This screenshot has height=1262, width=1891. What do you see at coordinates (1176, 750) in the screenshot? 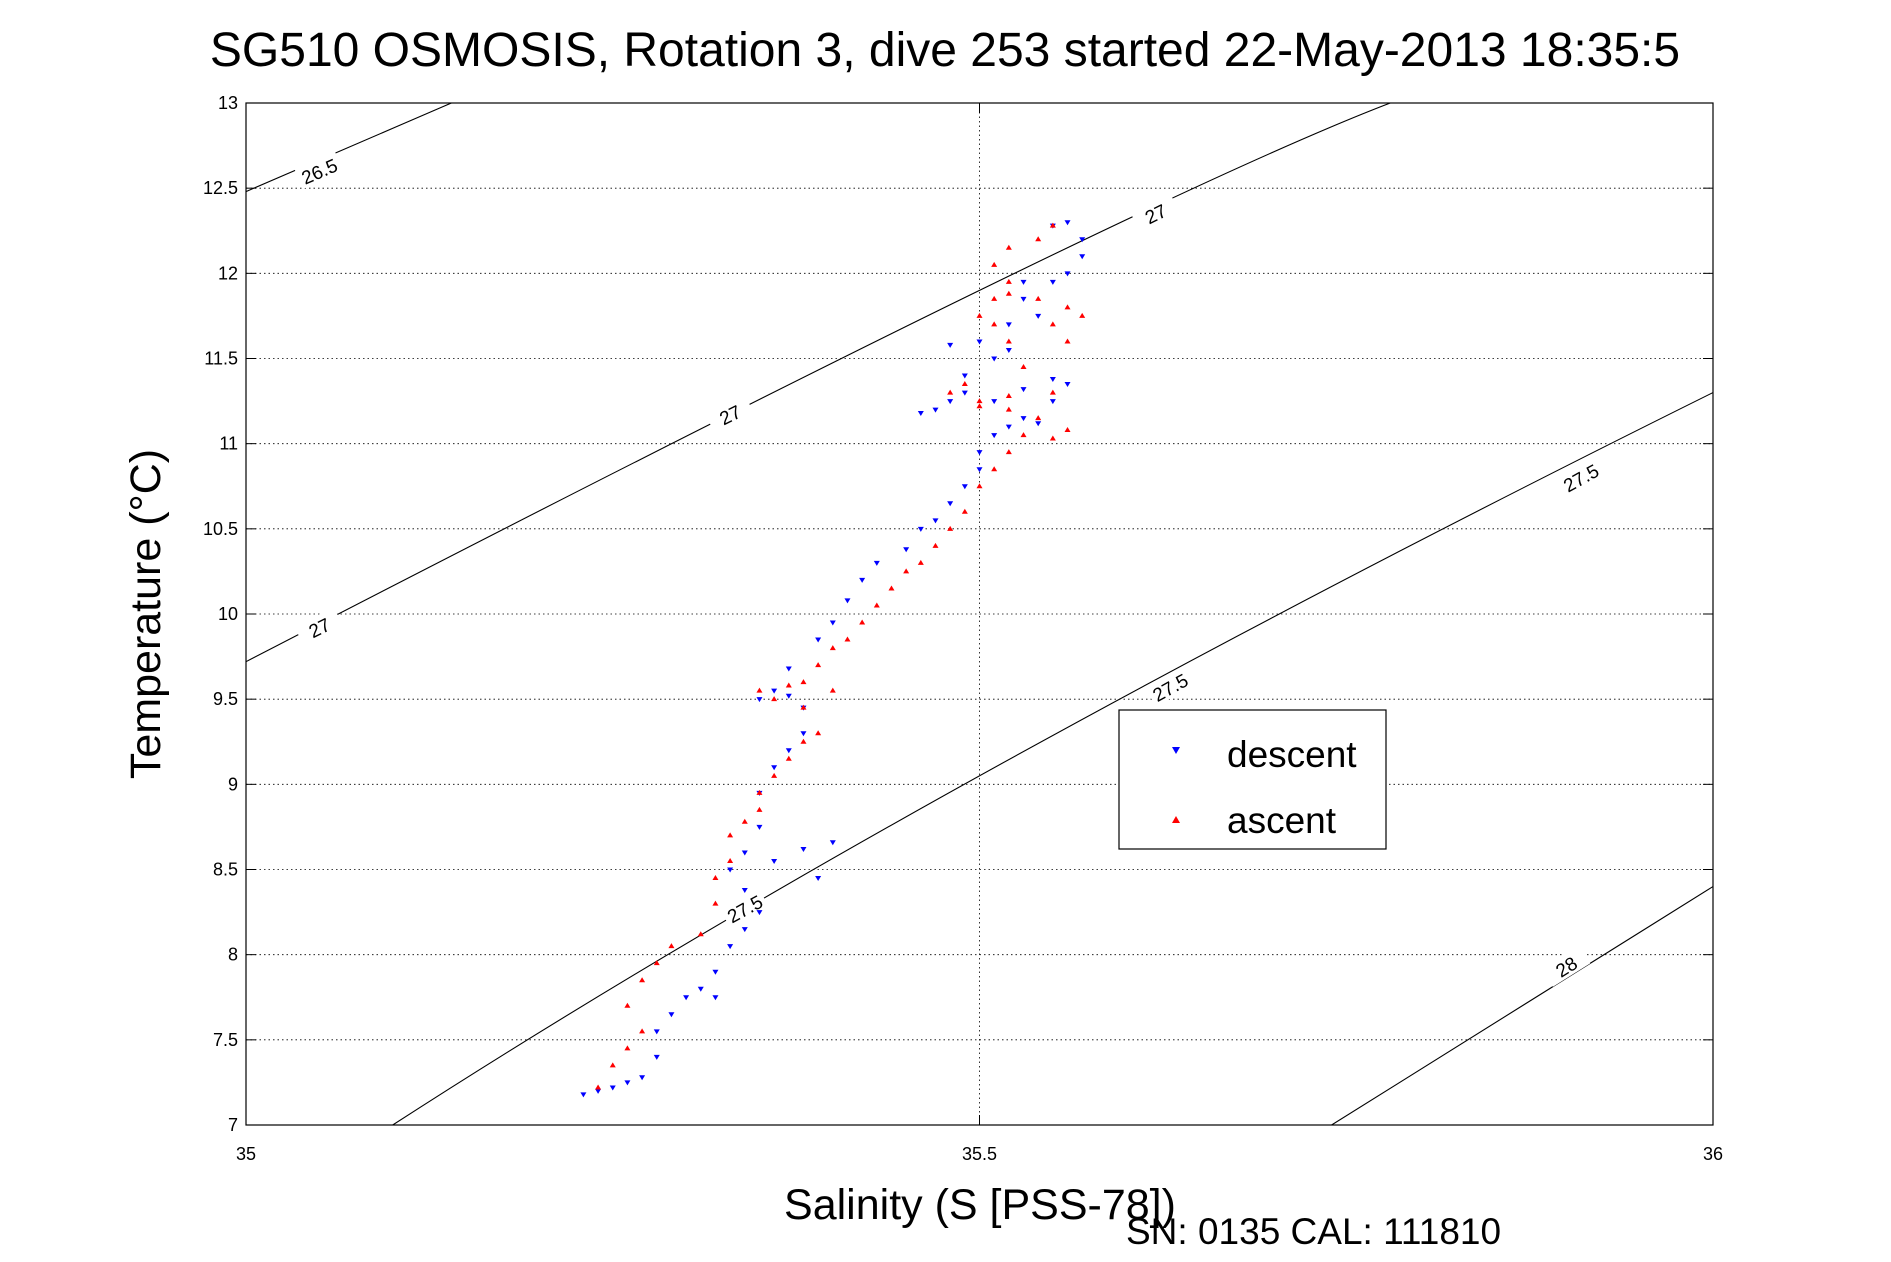
I see `legend-descent-marker` at bounding box center [1176, 750].